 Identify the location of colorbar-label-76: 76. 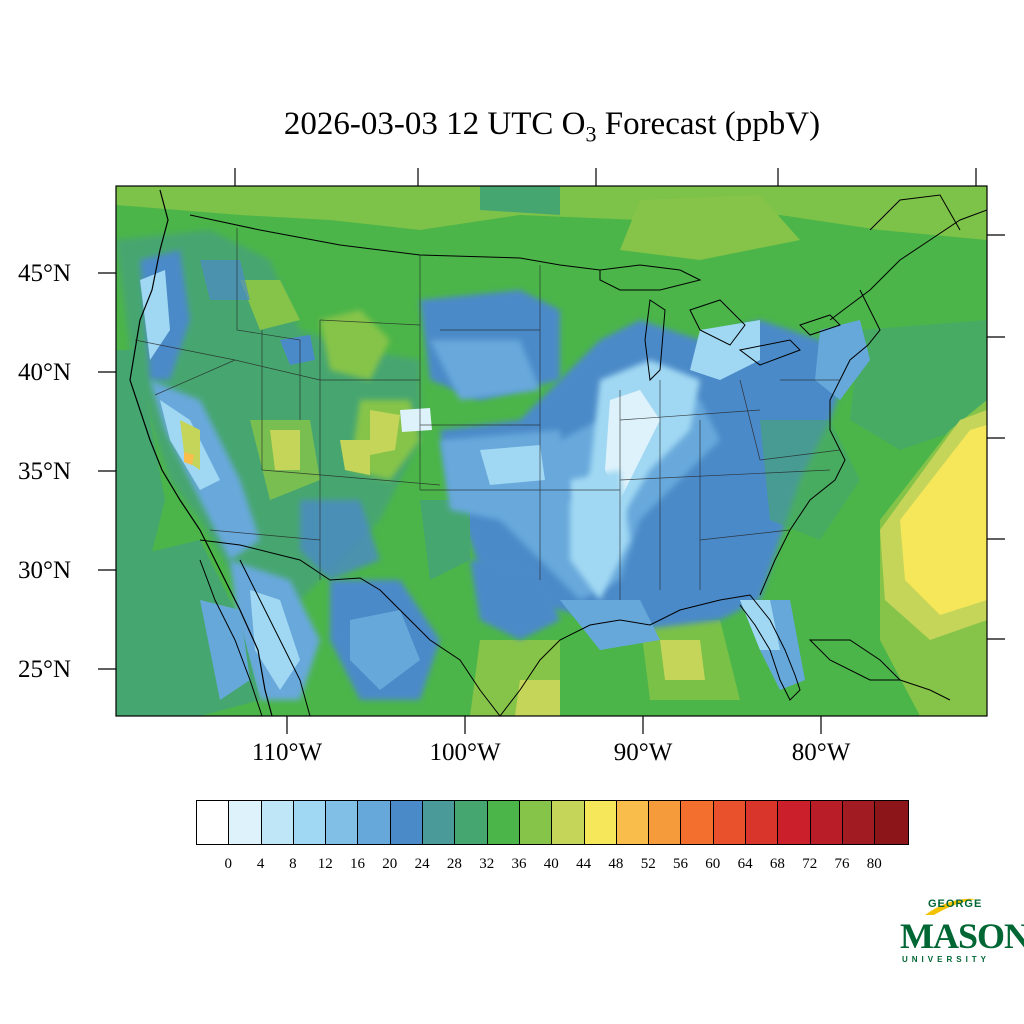
(842, 864).